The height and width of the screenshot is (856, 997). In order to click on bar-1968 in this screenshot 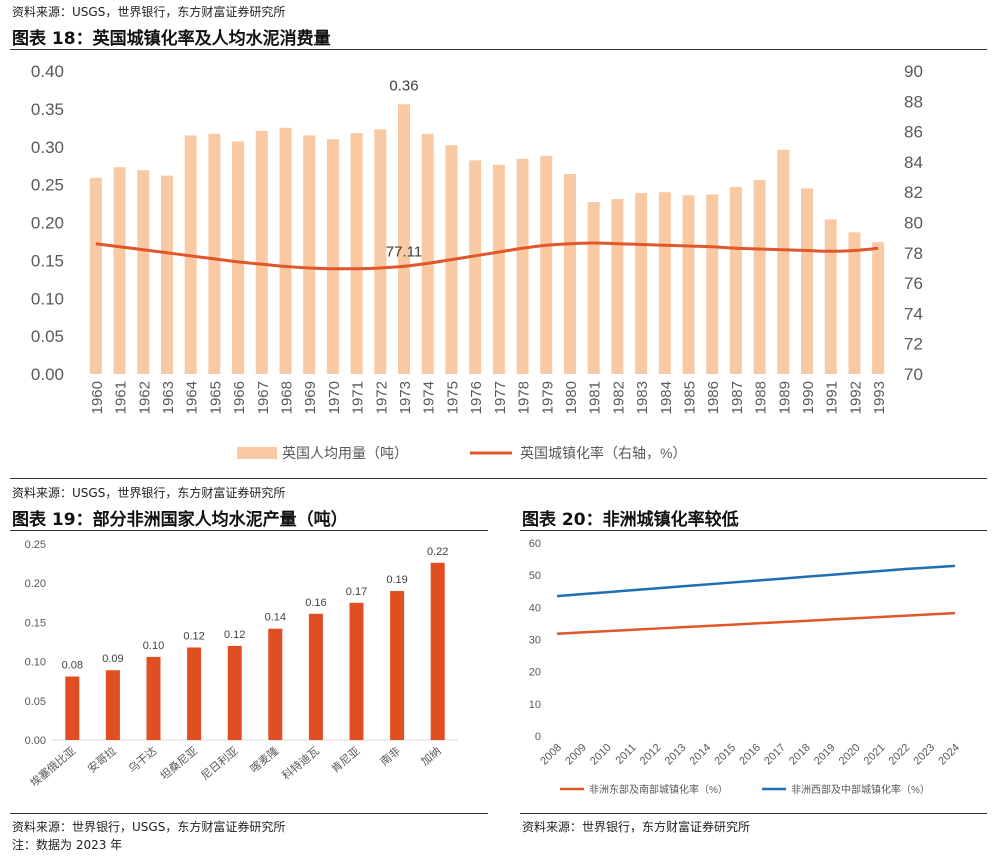, I will do `click(285, 250)`.